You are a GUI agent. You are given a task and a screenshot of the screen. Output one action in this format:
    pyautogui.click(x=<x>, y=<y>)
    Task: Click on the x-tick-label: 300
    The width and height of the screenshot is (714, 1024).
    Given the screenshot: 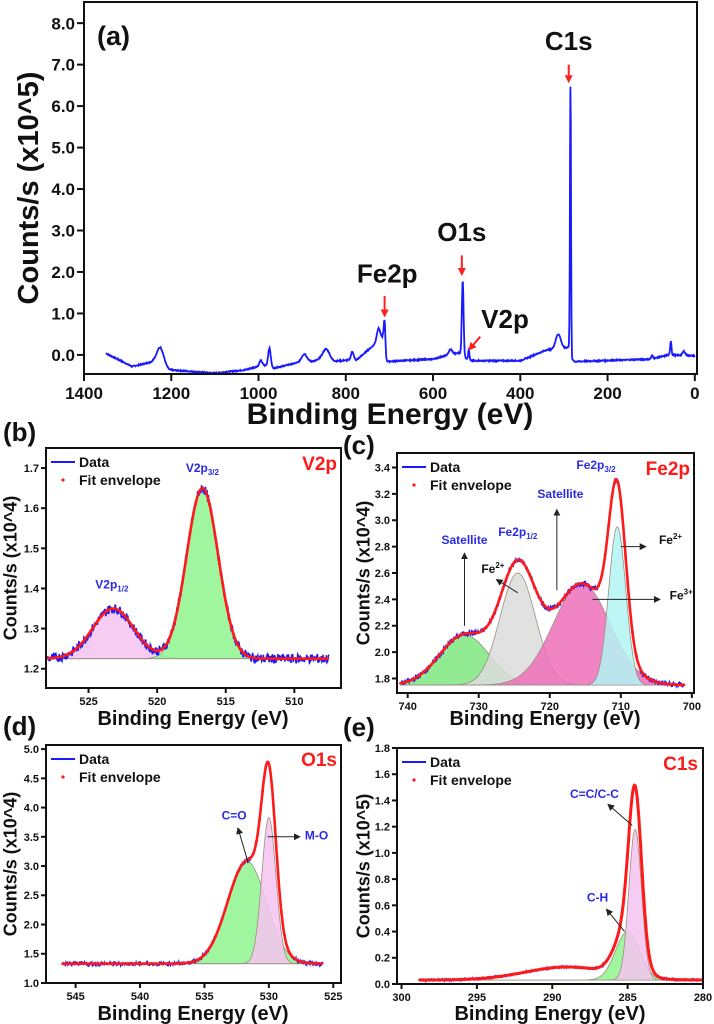 What is the action you would take?
    pyautogui.click(x=401, y=998)
    